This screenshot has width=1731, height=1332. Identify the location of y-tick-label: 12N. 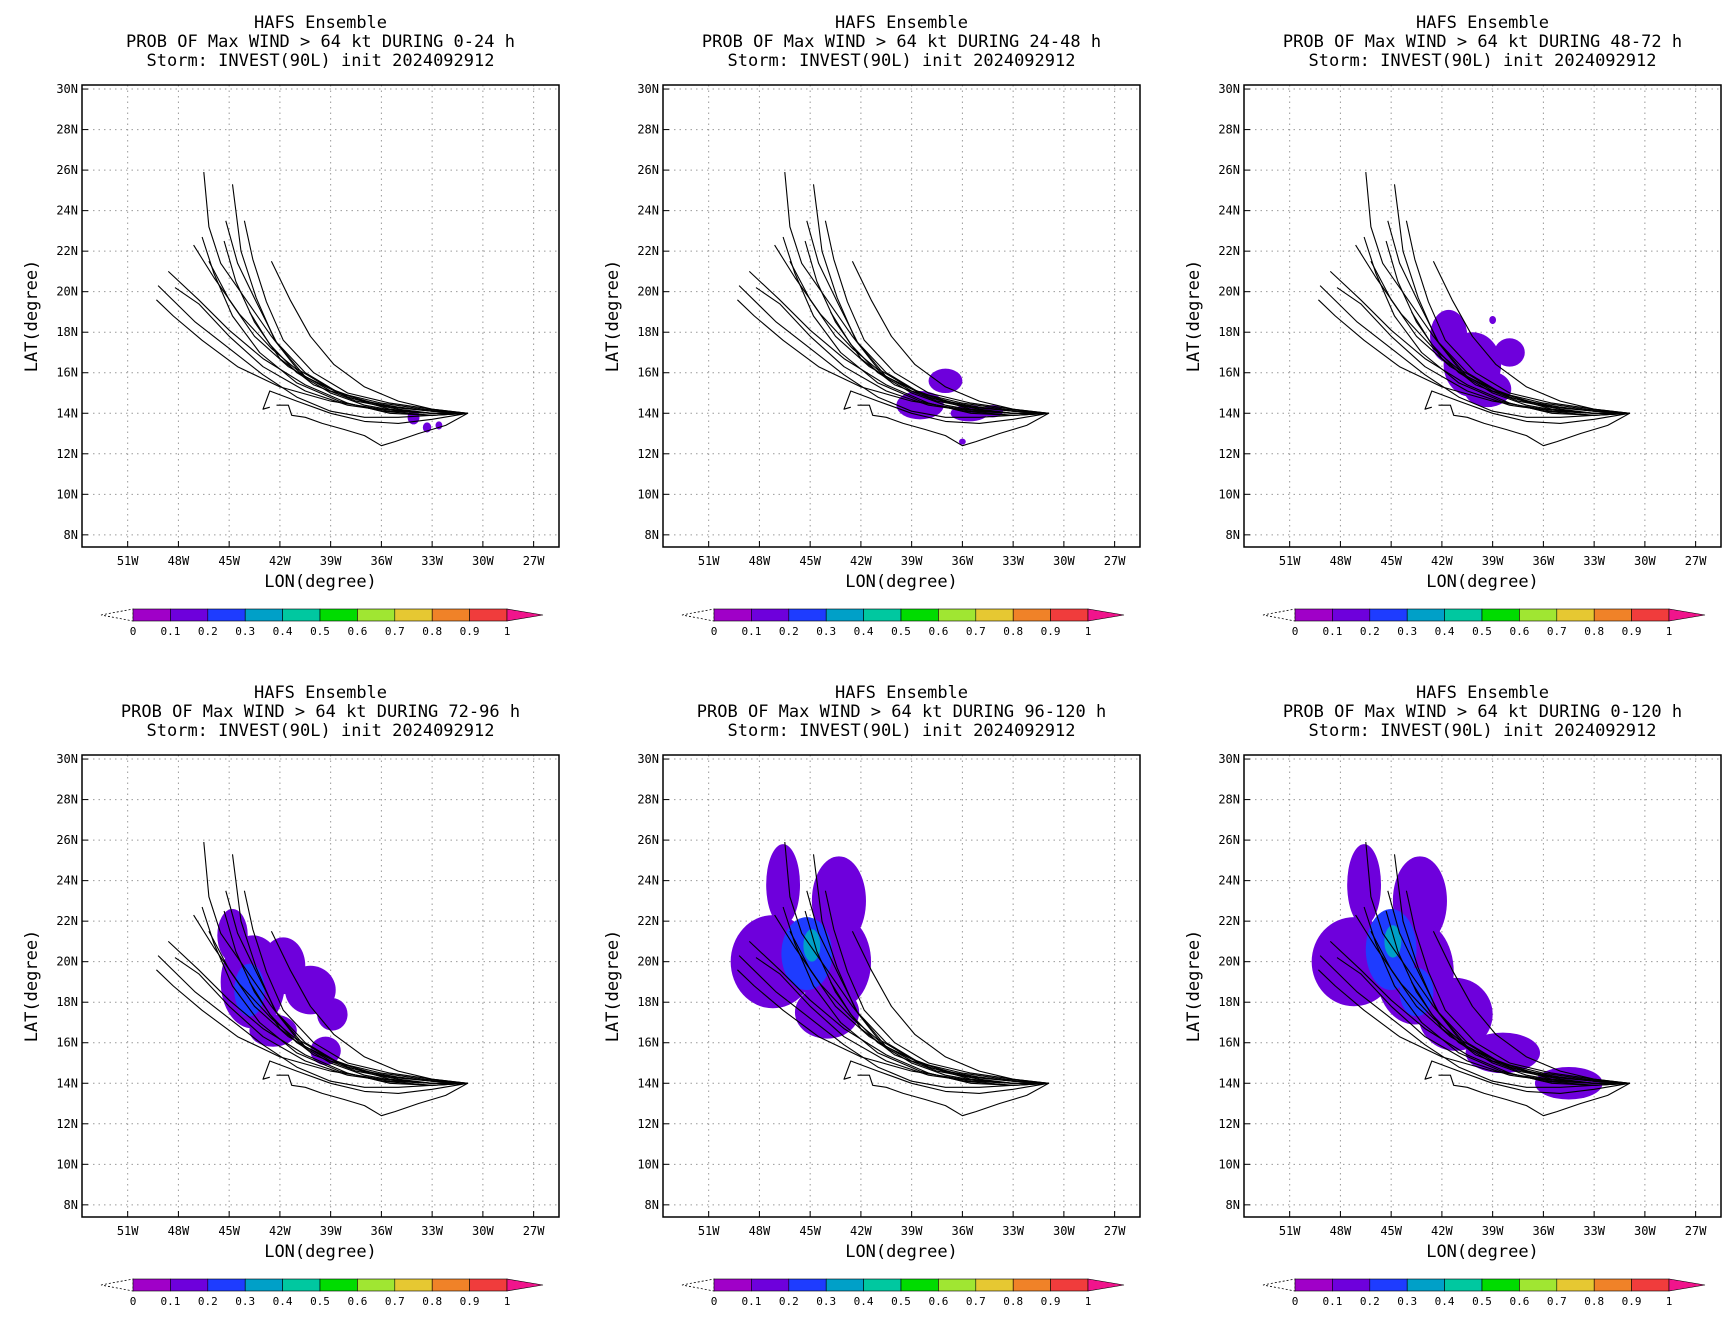
(67, 1124).